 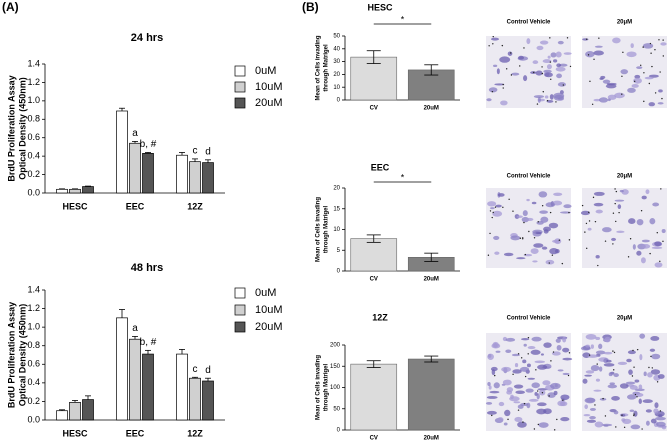 What do you see at coordinates (431, 109) in the screenshot?
I see `x-tick-label: 20uM` at bounding box center [431, 109].